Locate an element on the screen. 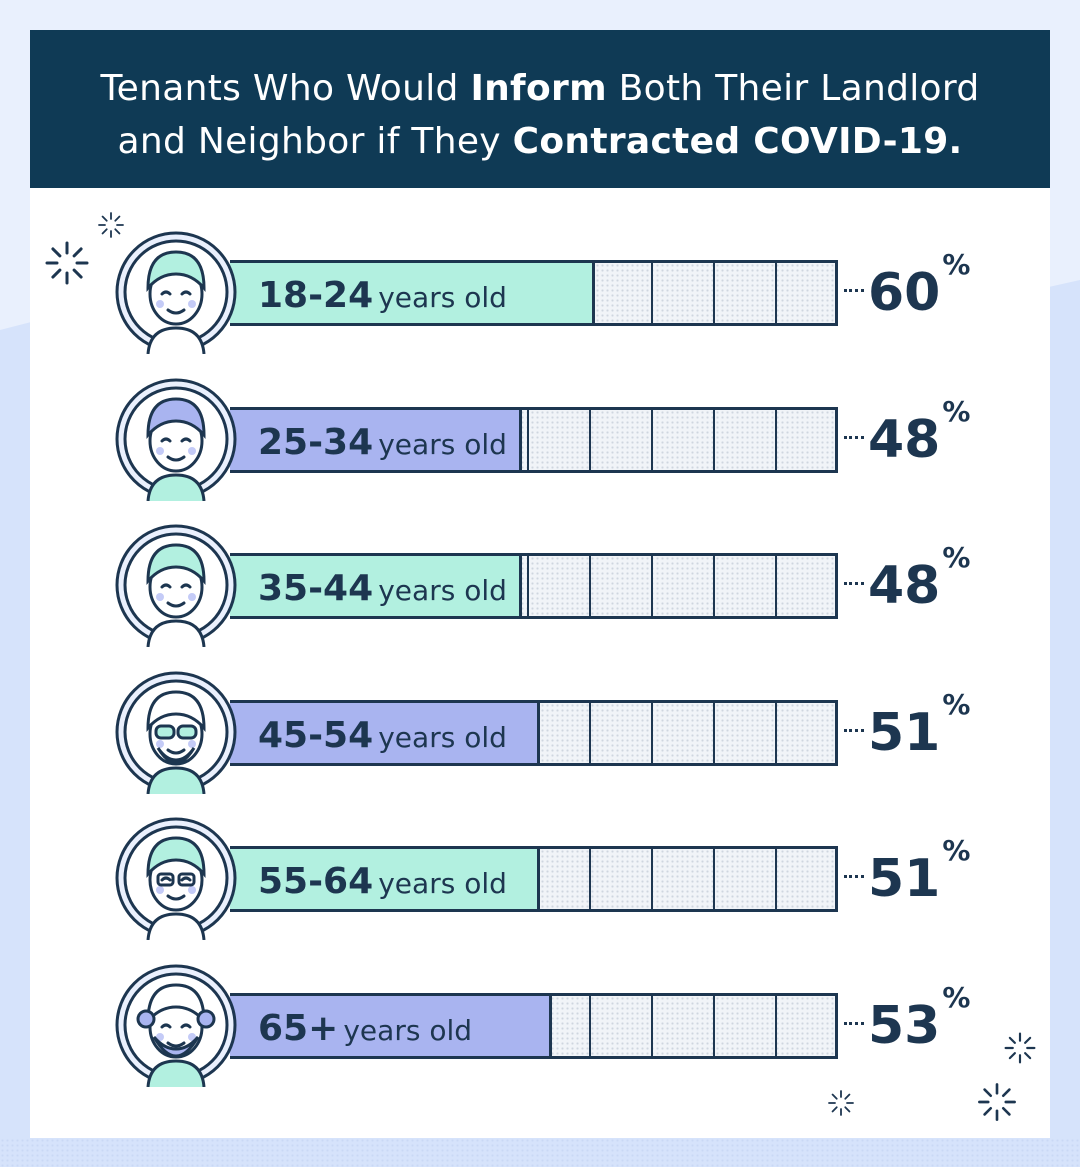 The image size is (1080, 1167). value-label: 53% is located at coordinates (919, 1021).